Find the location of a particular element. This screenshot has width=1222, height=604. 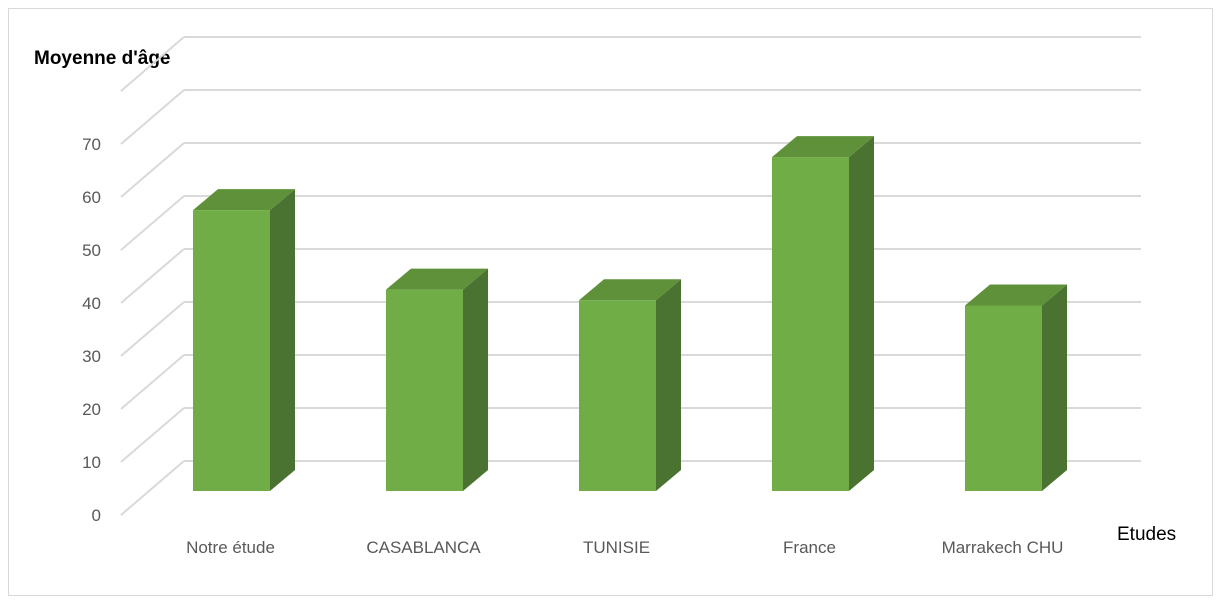

y-tick-label: 60 is located at coordinates (91, 197).